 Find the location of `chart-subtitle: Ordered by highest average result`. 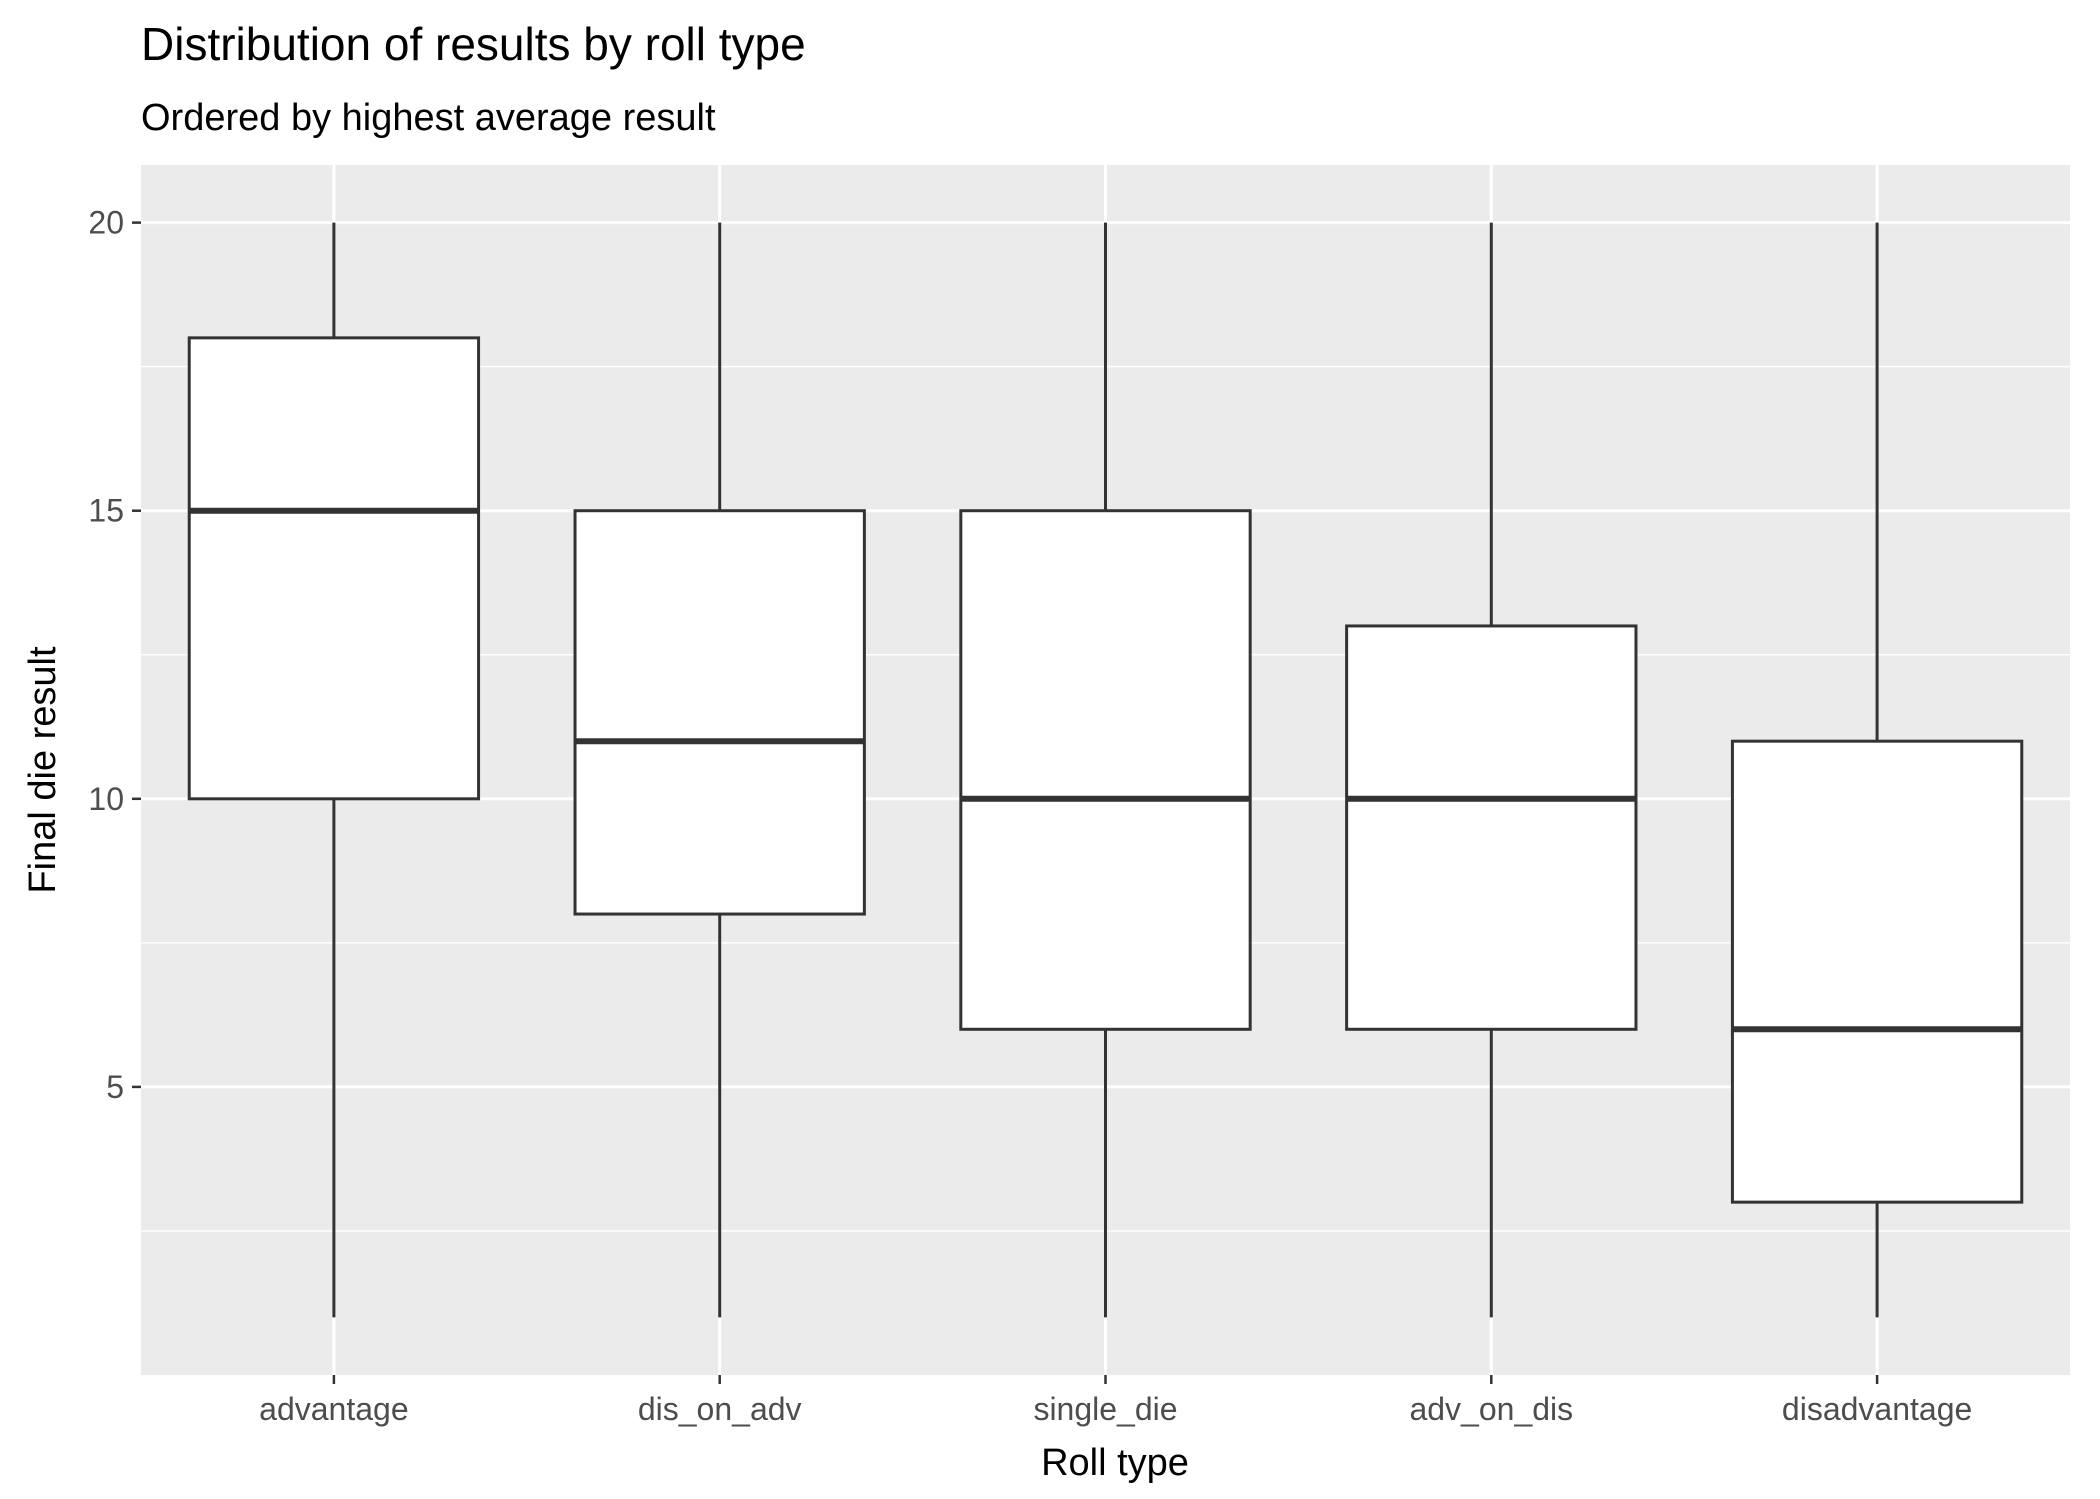

chart-subtitle: Ordered by highest average result is located at coordinates (428, 118).